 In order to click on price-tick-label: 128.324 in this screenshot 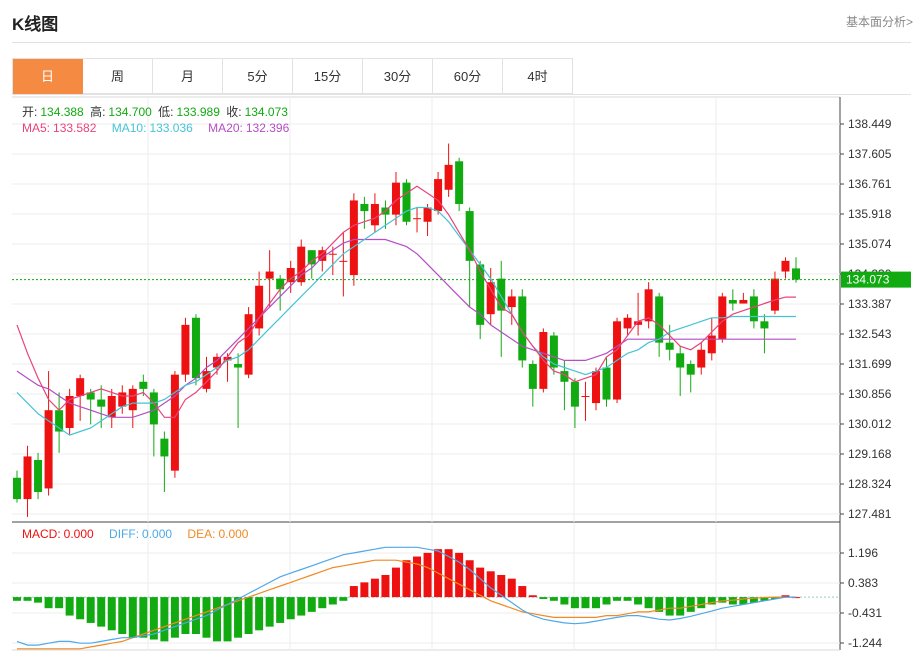, I will do `click(870, 484)`.